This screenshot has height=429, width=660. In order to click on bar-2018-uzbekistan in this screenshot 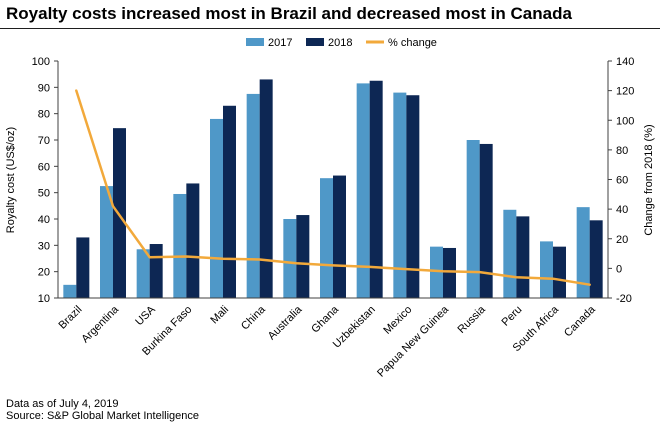, I will do `click(376, 189)`.